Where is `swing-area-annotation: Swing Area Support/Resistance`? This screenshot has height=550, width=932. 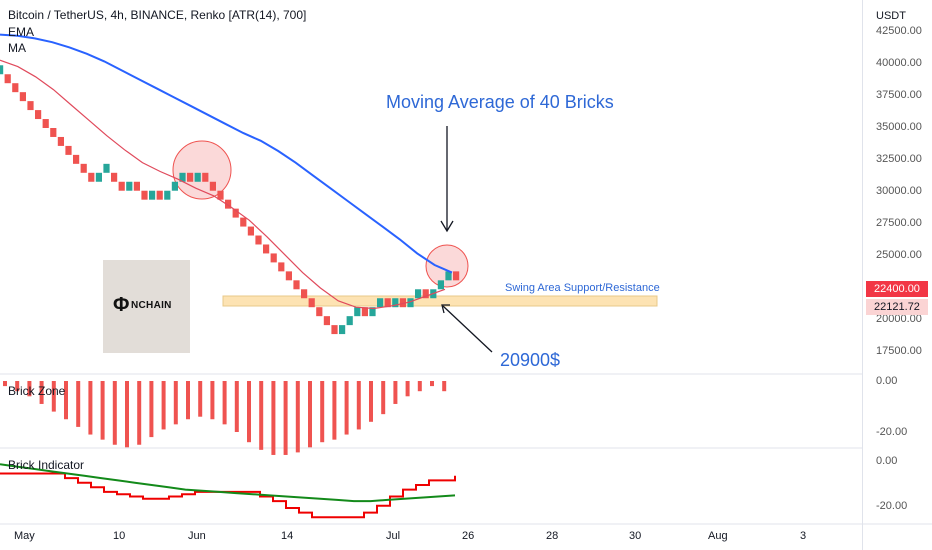
swing-area-annotation: Swing Area Support/Resistance is located at coordinates (582, 288).